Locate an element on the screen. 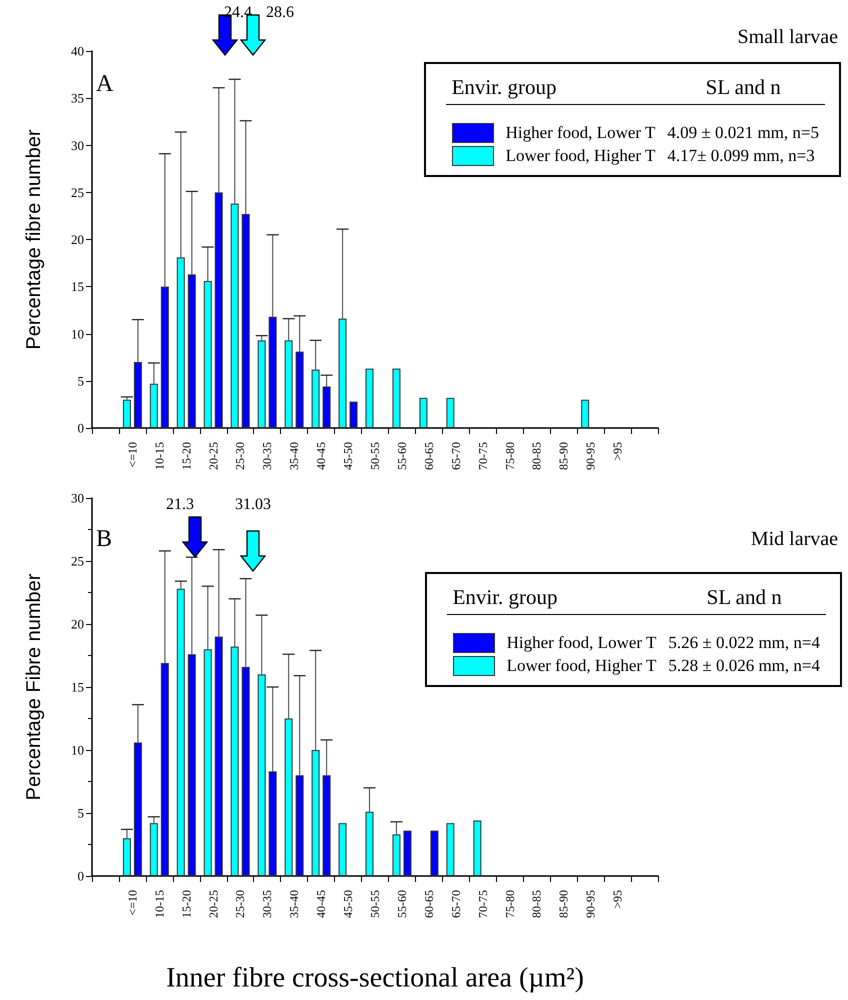 Image resolution: width=848 pixels, height=1000 pixels. annotation: A is located at coordinates (105, 84).